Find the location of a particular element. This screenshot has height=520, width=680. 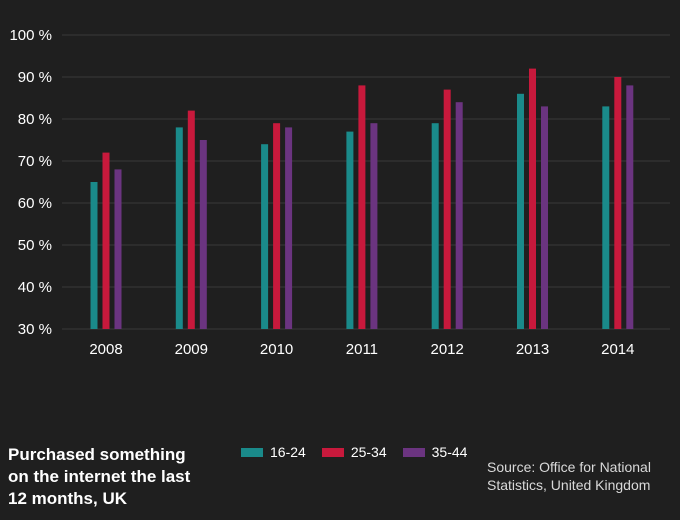

y-tick-label: 90 % is located at coordinates (35, 77).